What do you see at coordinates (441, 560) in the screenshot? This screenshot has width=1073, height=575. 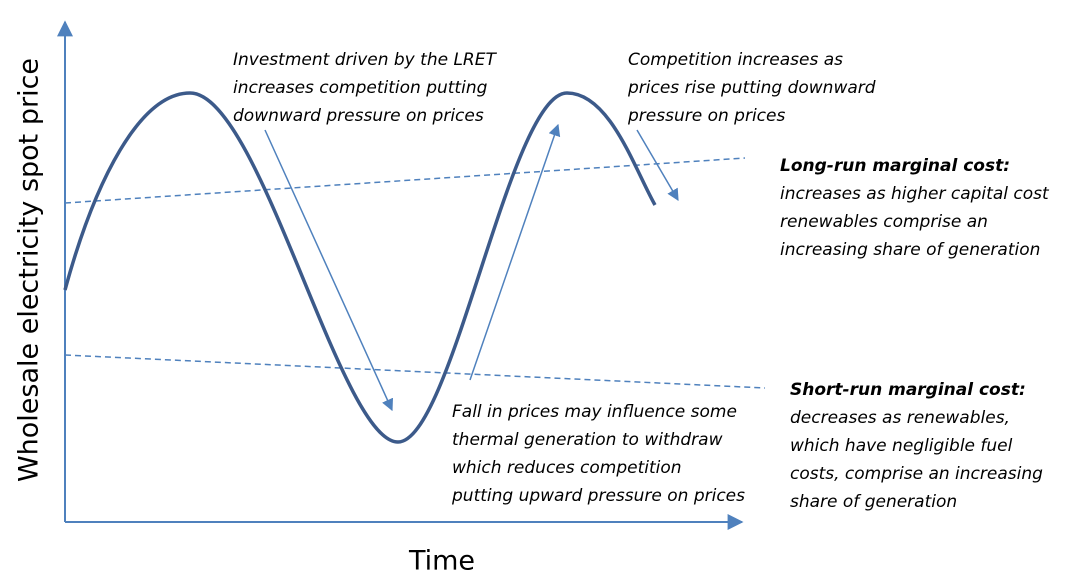 I see `x-axis-label: Time` at bounding box center [441, 560].